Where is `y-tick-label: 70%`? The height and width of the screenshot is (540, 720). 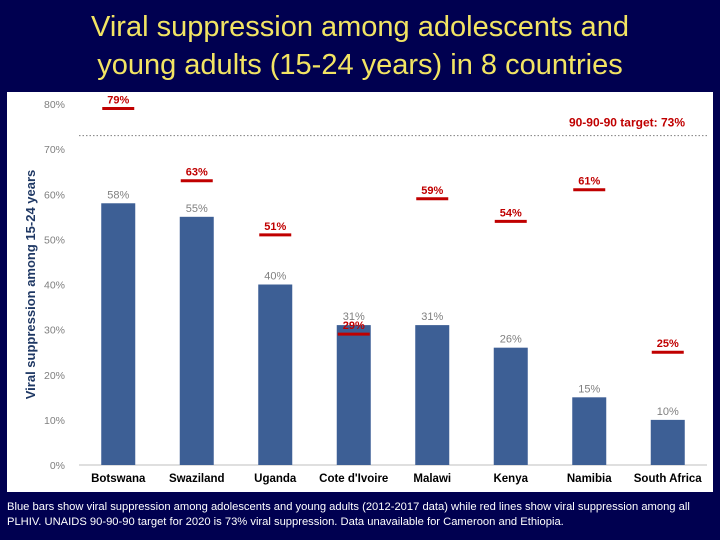
y-tick-label: 70% is located at coordinates (54, 150).